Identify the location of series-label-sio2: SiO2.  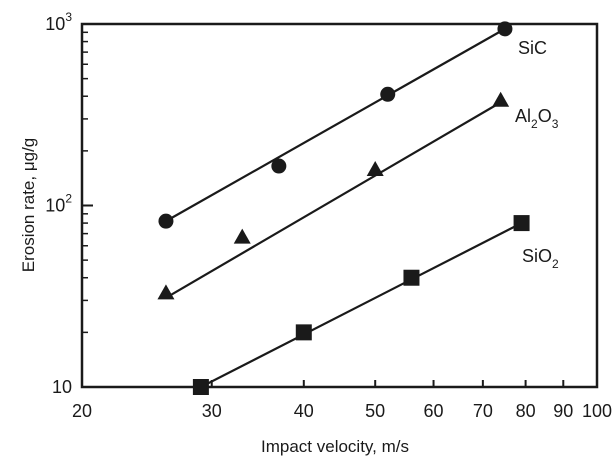
(540, 258).